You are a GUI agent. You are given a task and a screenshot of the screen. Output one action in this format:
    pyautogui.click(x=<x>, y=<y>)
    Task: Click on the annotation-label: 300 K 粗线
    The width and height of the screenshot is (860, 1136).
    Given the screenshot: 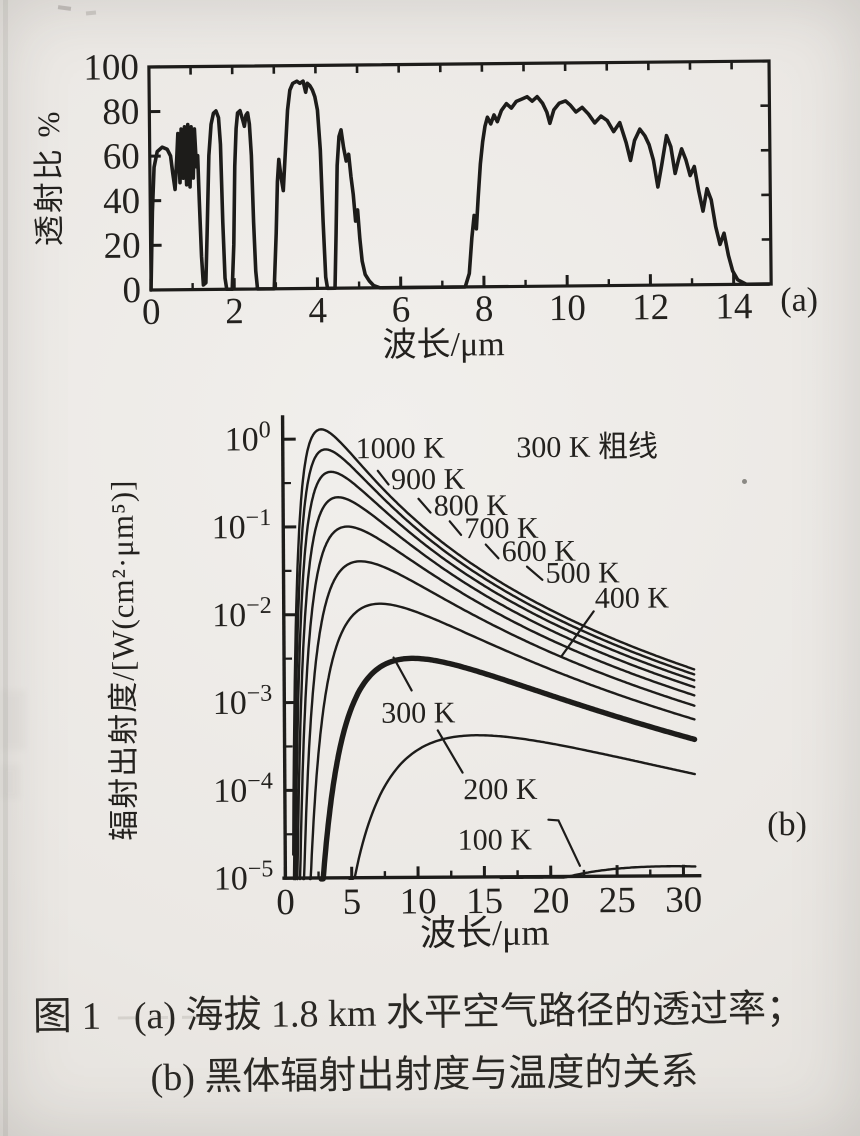 What is the action you would take?
    pyautogui.click(x=587, y=447)
    